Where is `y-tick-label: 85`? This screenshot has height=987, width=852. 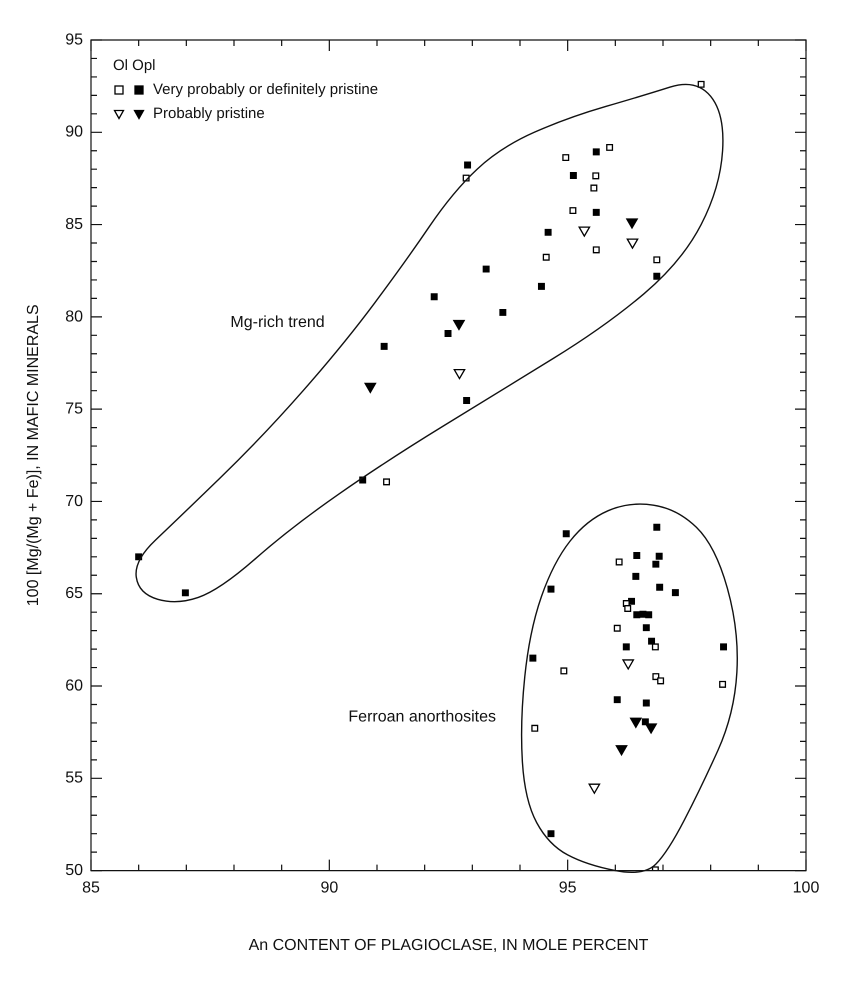
y-tick-label: 85 is located at coordinates (74, 224).